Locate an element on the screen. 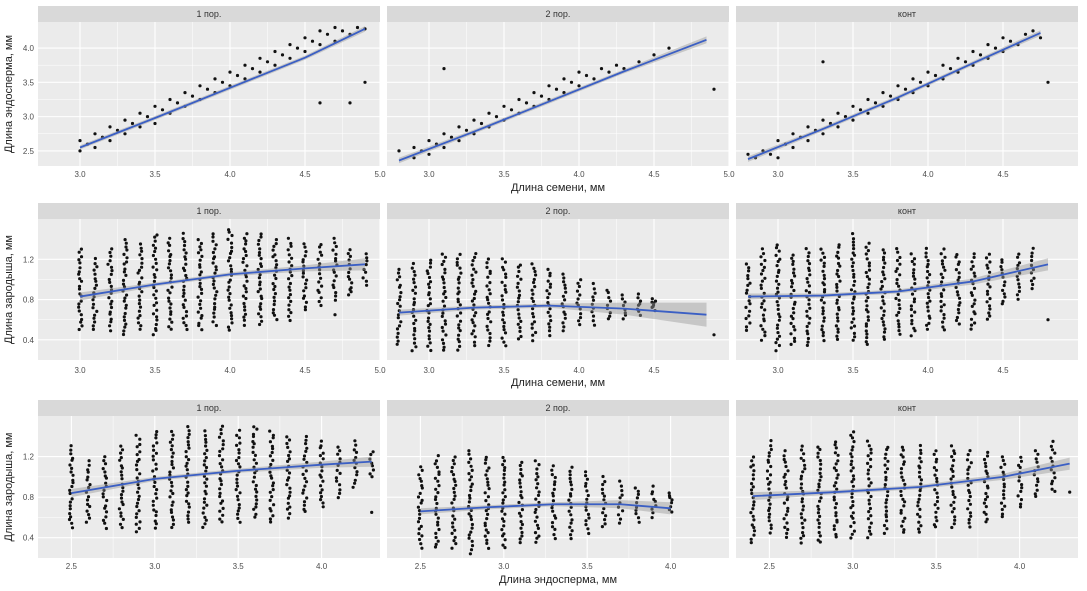 The width and height of the screenshot is (1087, 591). facet-label: 2 пор. is located at coordinates (558, 14).